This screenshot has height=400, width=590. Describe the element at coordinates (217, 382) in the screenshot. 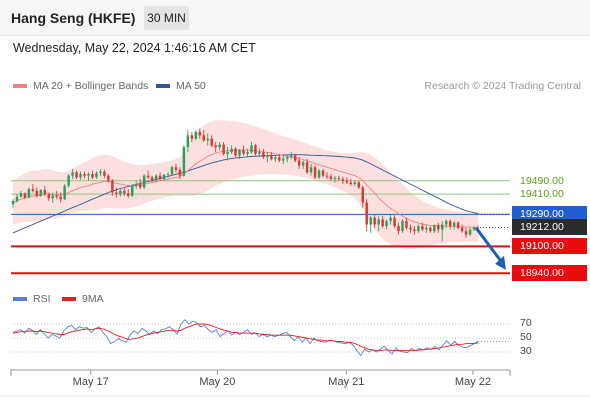

I see `x-tick-label: May 20` at that location.